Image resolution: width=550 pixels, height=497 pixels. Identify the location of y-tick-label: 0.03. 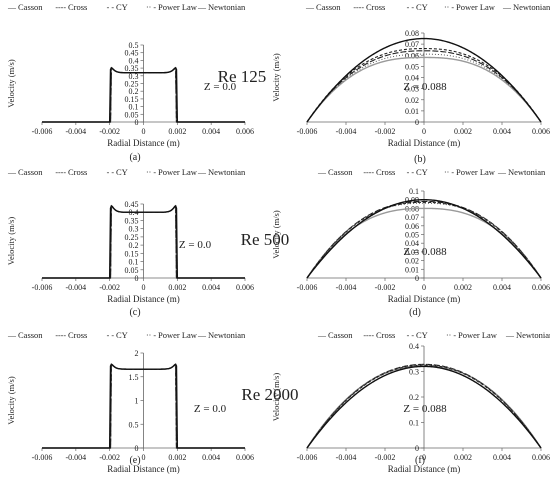
(412, 89).